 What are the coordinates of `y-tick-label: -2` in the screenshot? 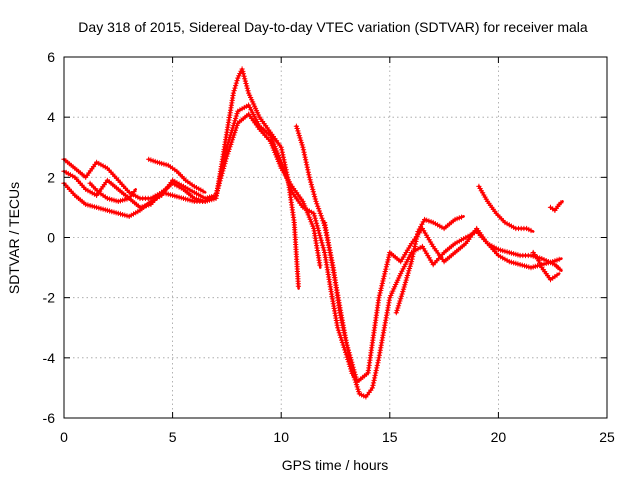 It's located at (49, 298).